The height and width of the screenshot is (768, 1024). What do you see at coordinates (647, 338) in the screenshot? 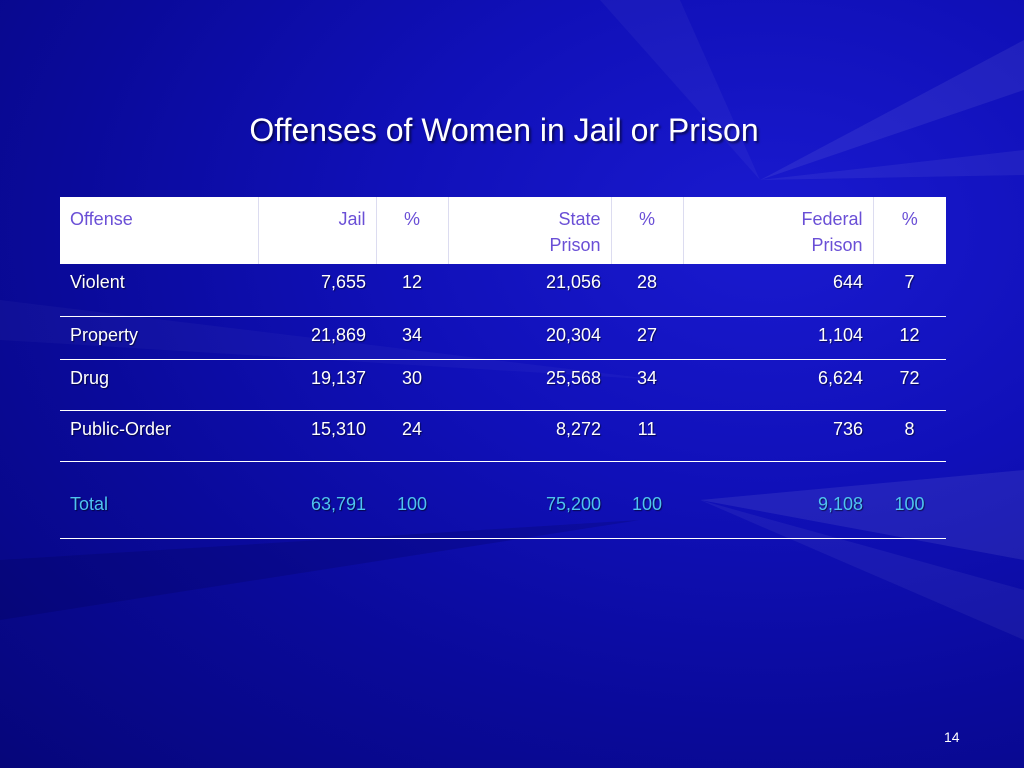
I see `cell-state-pct: 27` at bounding box center [647, 338].